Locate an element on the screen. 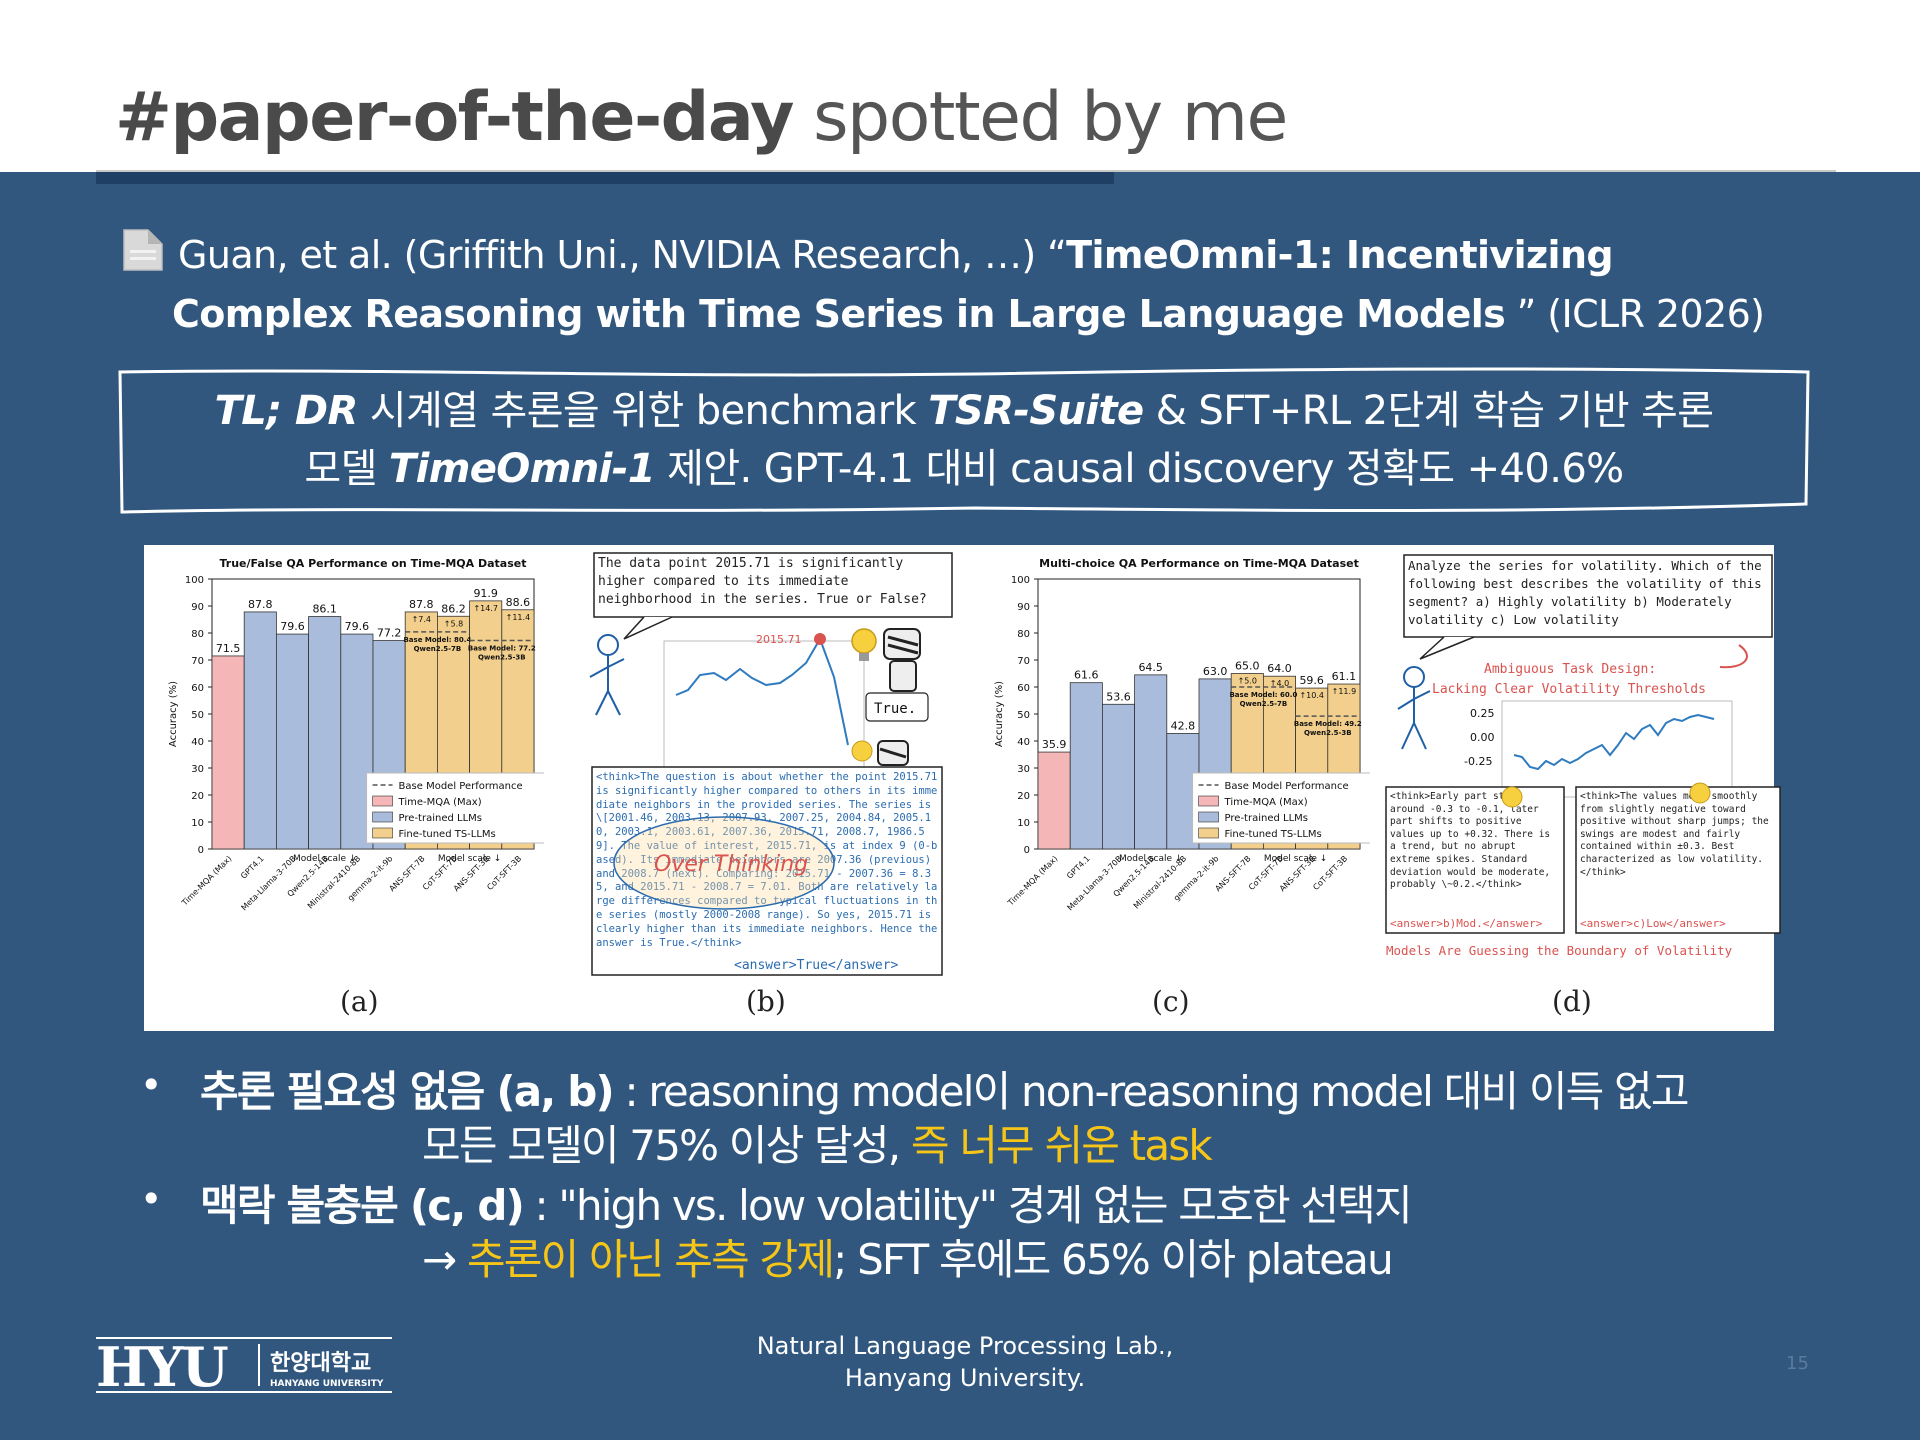 The height and width of the screenshot is (1440, 1920). bar-value-label: 91.9 is located at coordinates (485, 593).